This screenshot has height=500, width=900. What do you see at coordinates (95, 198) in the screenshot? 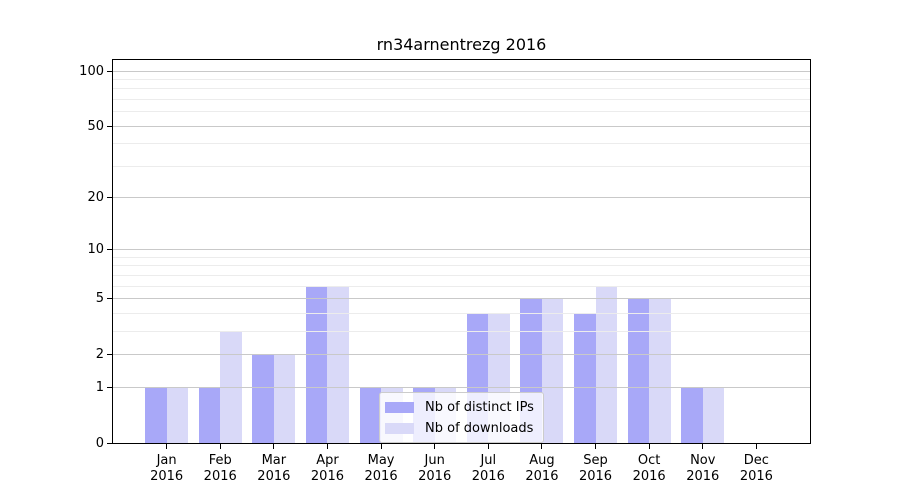
I see `y-tick-label: 20` at bounding box center [95, 198].